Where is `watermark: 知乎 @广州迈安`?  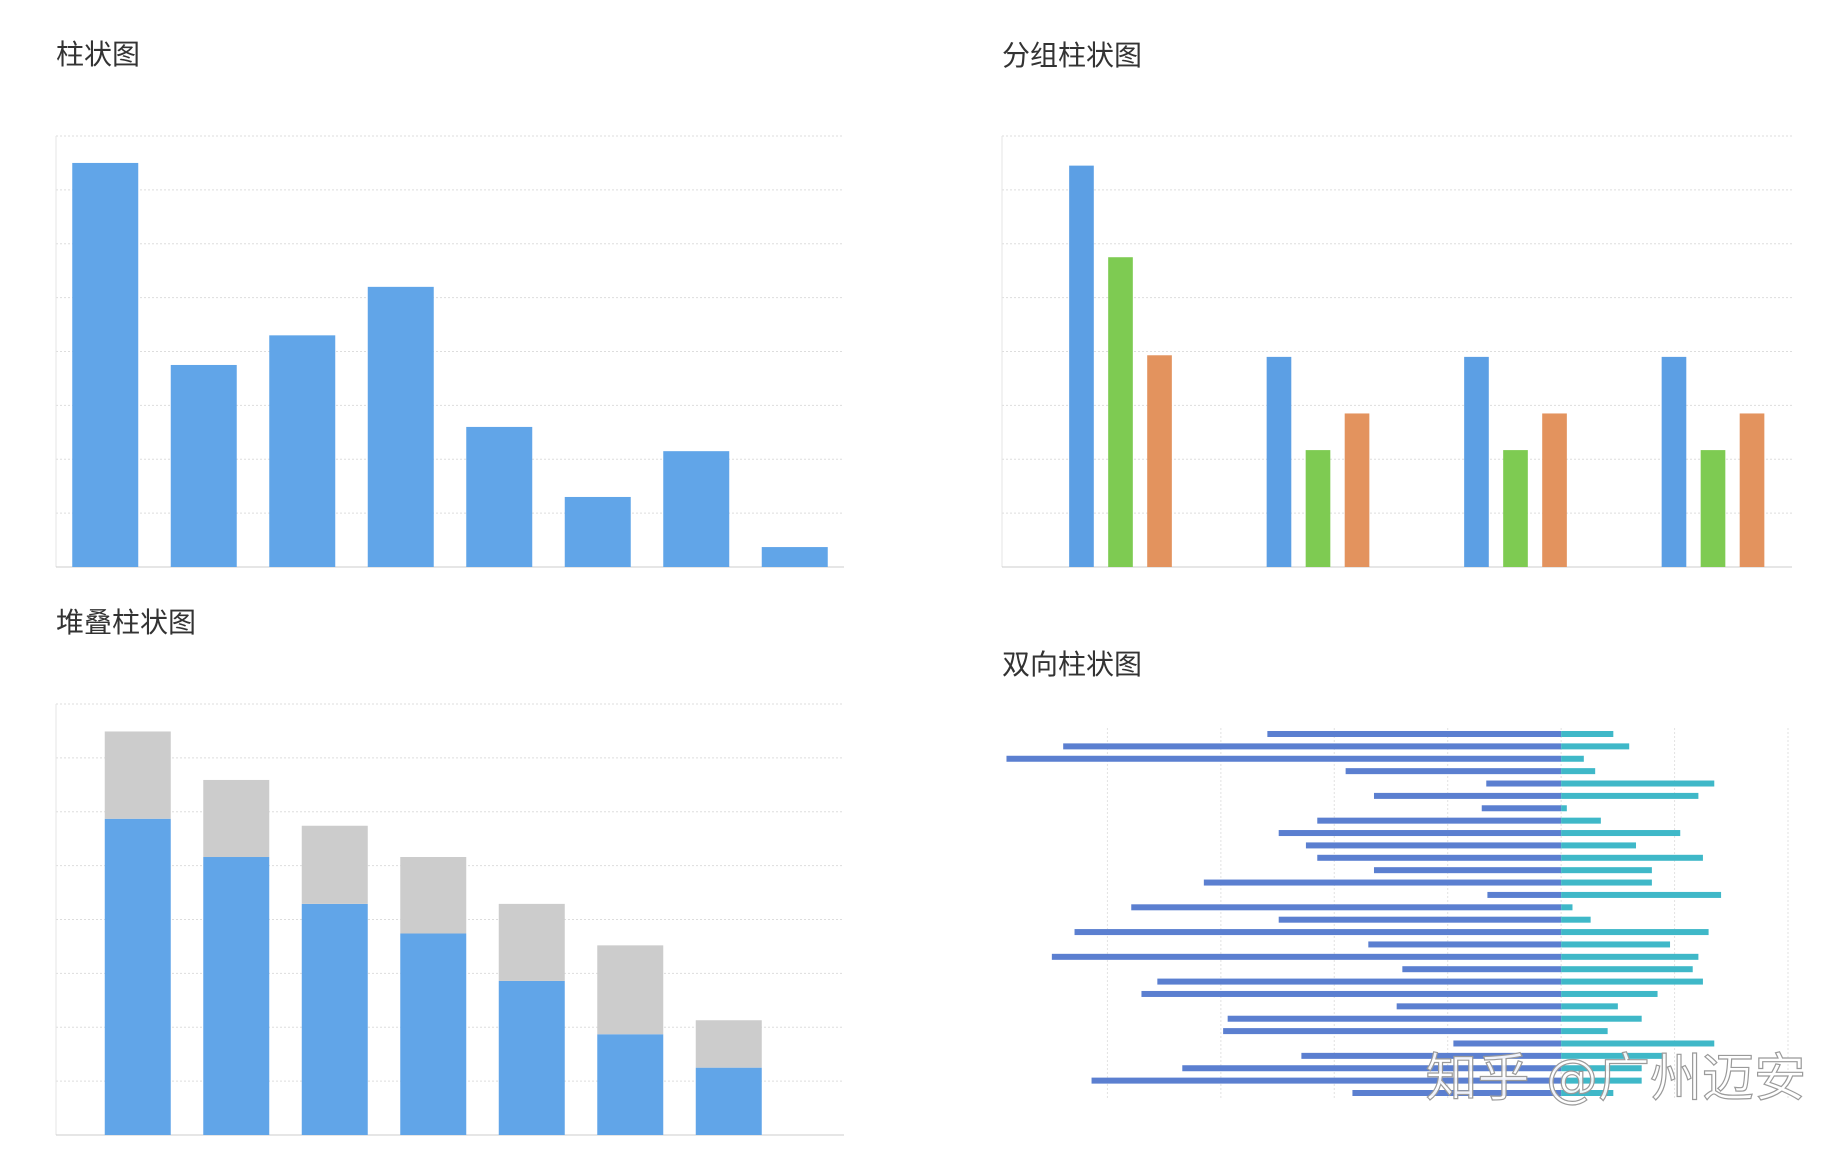 watermark: 知乎 @广州迈安 is located at coordinates (1615, 1079).